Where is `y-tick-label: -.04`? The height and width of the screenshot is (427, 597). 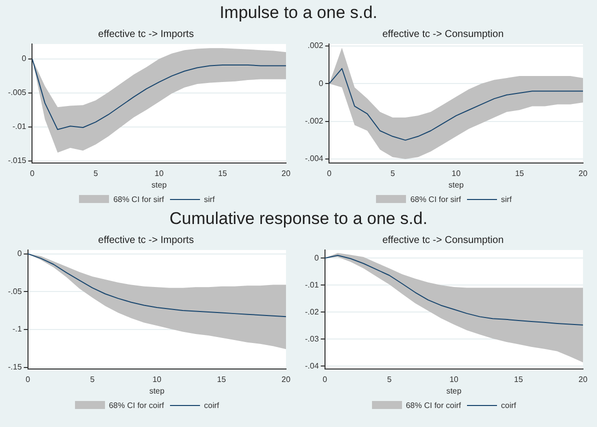
y-tick-label: -.04 is located at coordinates (312, 365).